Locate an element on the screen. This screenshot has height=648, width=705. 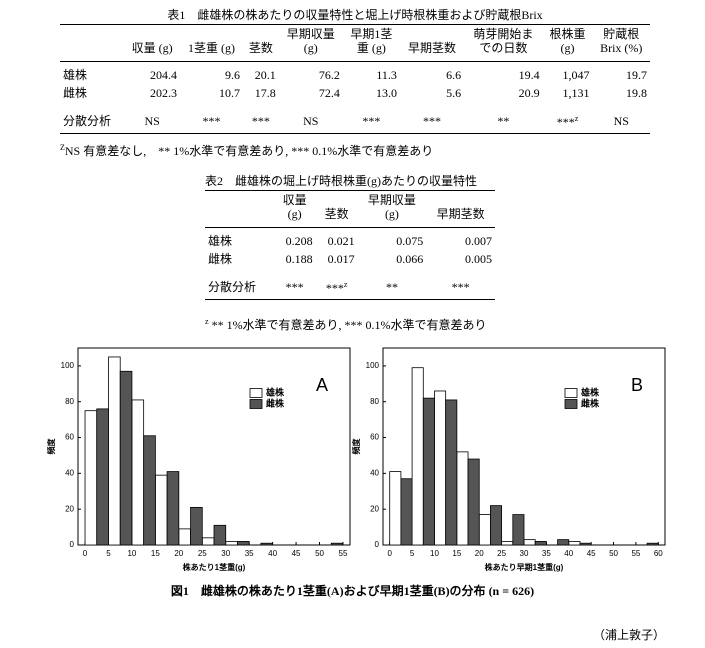
row: 雄株 204.4 9.6 20.1 76.2 11.3 6.6 19.4 1,047 19.7 is located at coordinates (355, 73).